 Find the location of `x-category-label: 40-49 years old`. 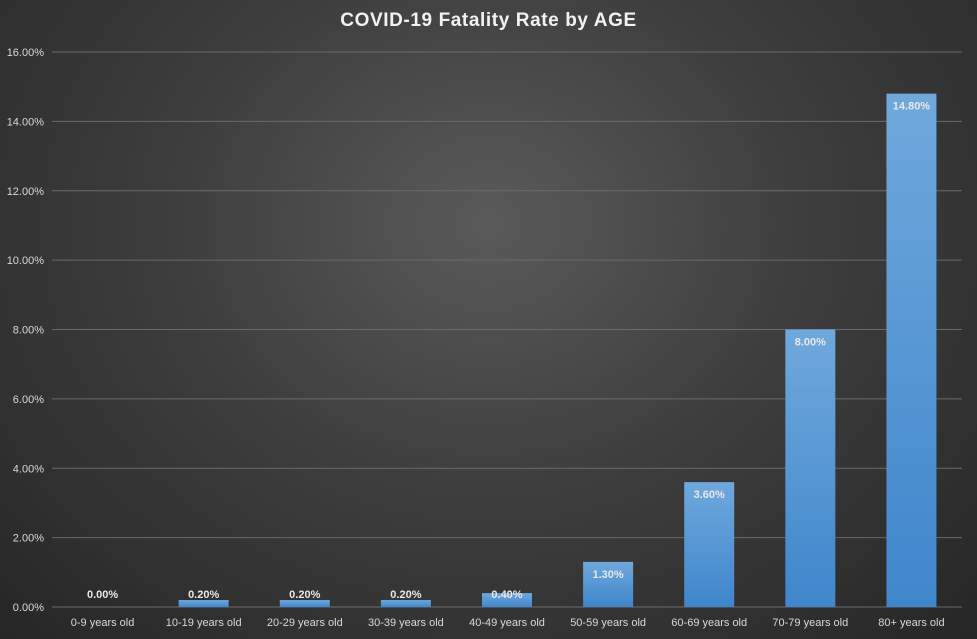

x-category-label: 40-49 years old is located at coordinates (507, 623).